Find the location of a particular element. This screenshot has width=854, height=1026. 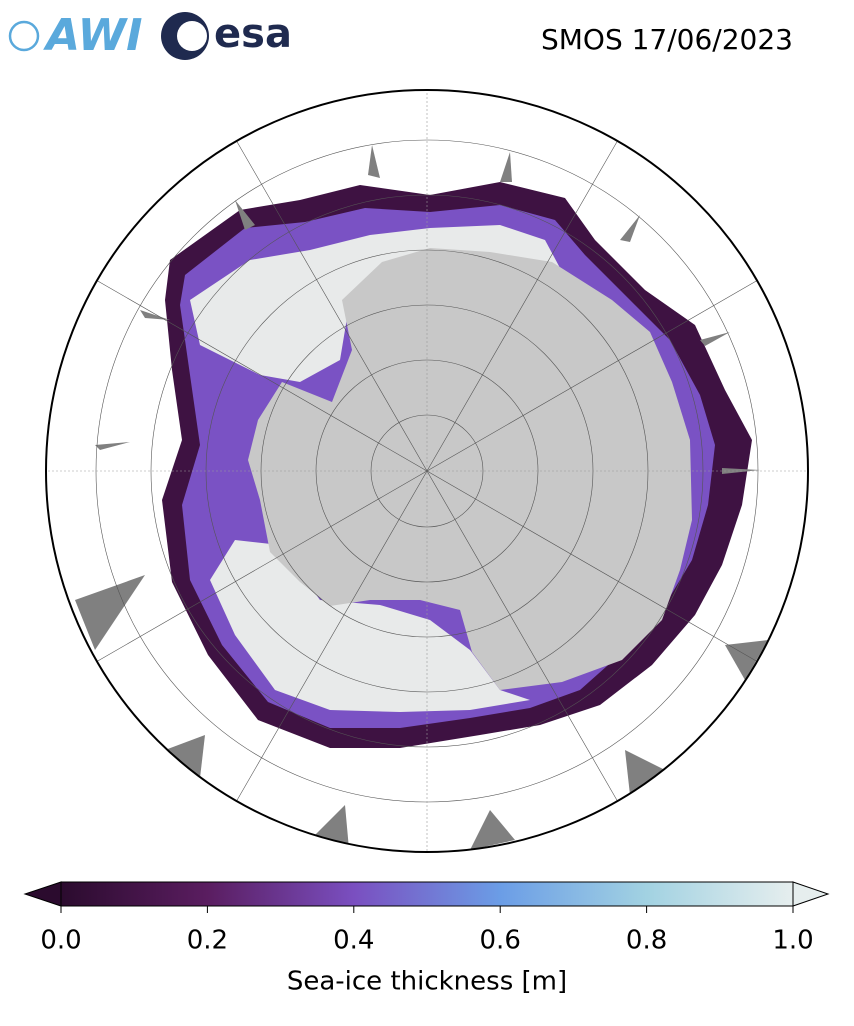

colorbar-label: Sea-ice thickness [m] is located at coordinates (427, 982).